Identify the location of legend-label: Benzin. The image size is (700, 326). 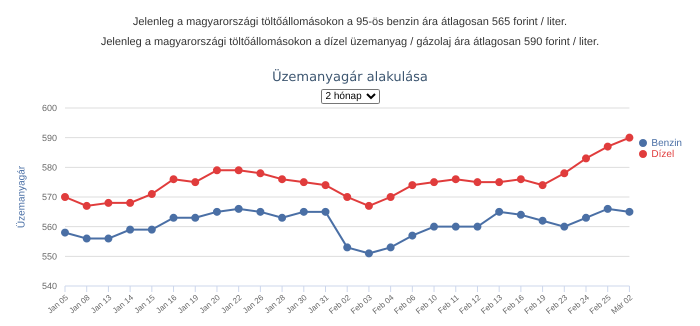
(666, 143).